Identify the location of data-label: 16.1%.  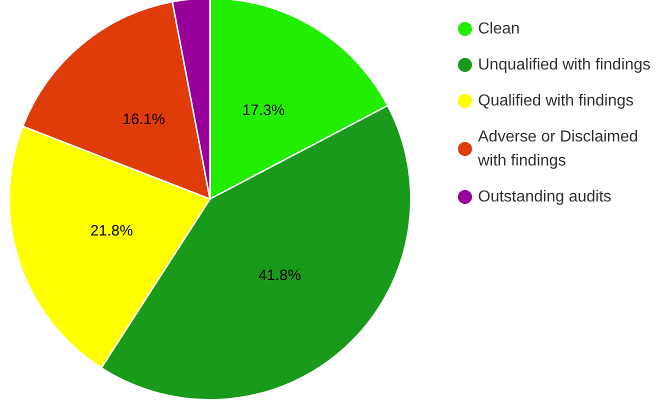
(144, 119).